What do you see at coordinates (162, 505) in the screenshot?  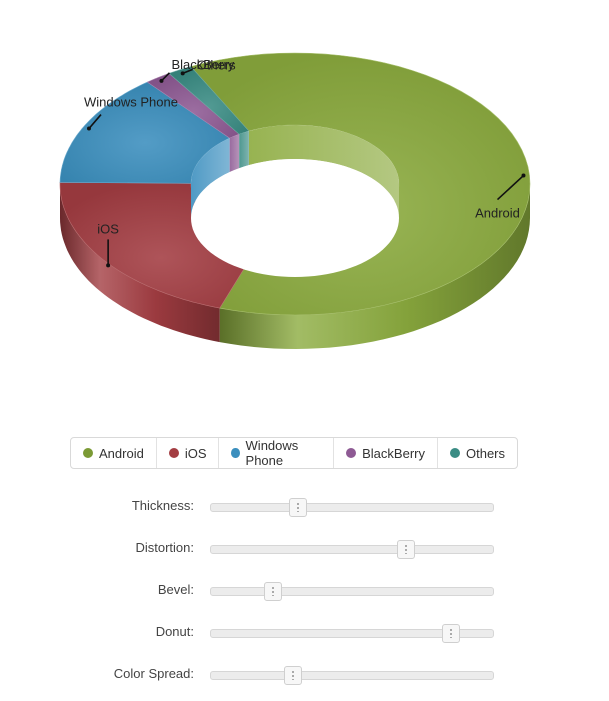 I see `thickness-label: Thickness:` at bounding box center [162, 505].